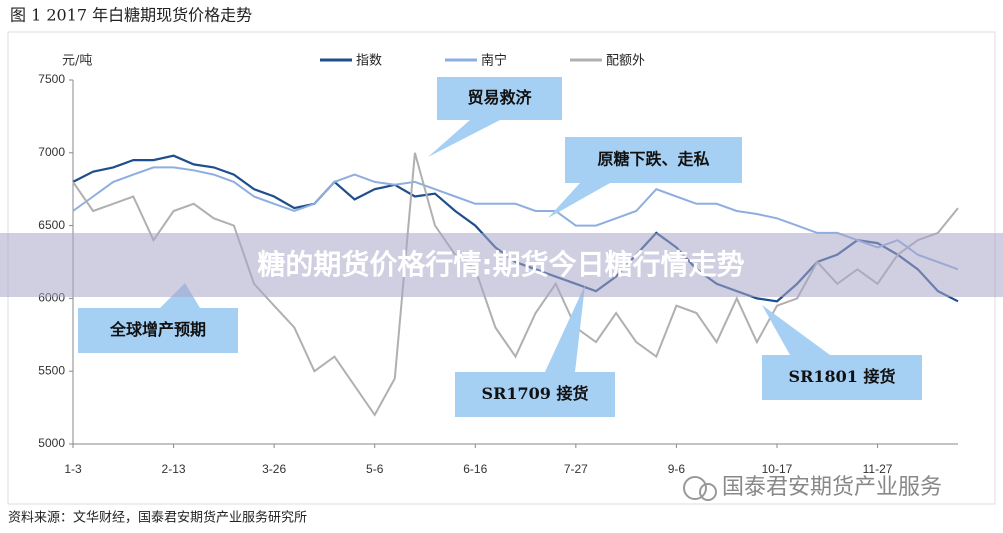 The image size is (1003, 533). What do you see at coordinates (878, 469) in the screenshot?
I see `x-tick-label: 11-27` at bounding box center [878, 469].